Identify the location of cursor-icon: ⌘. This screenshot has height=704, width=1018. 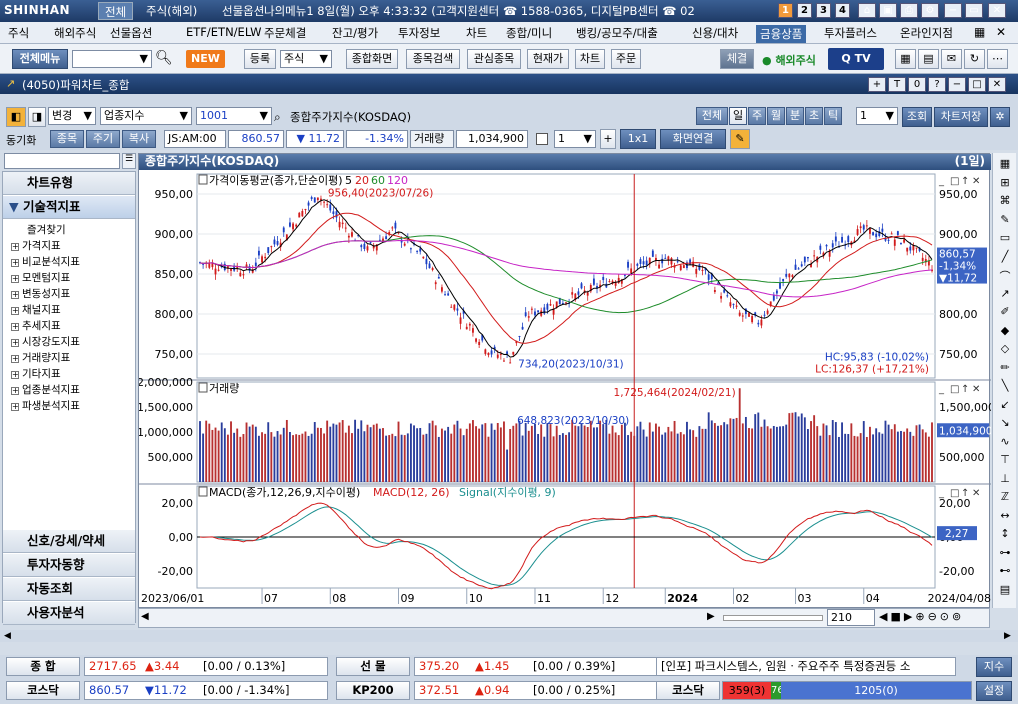
(1005, 200).